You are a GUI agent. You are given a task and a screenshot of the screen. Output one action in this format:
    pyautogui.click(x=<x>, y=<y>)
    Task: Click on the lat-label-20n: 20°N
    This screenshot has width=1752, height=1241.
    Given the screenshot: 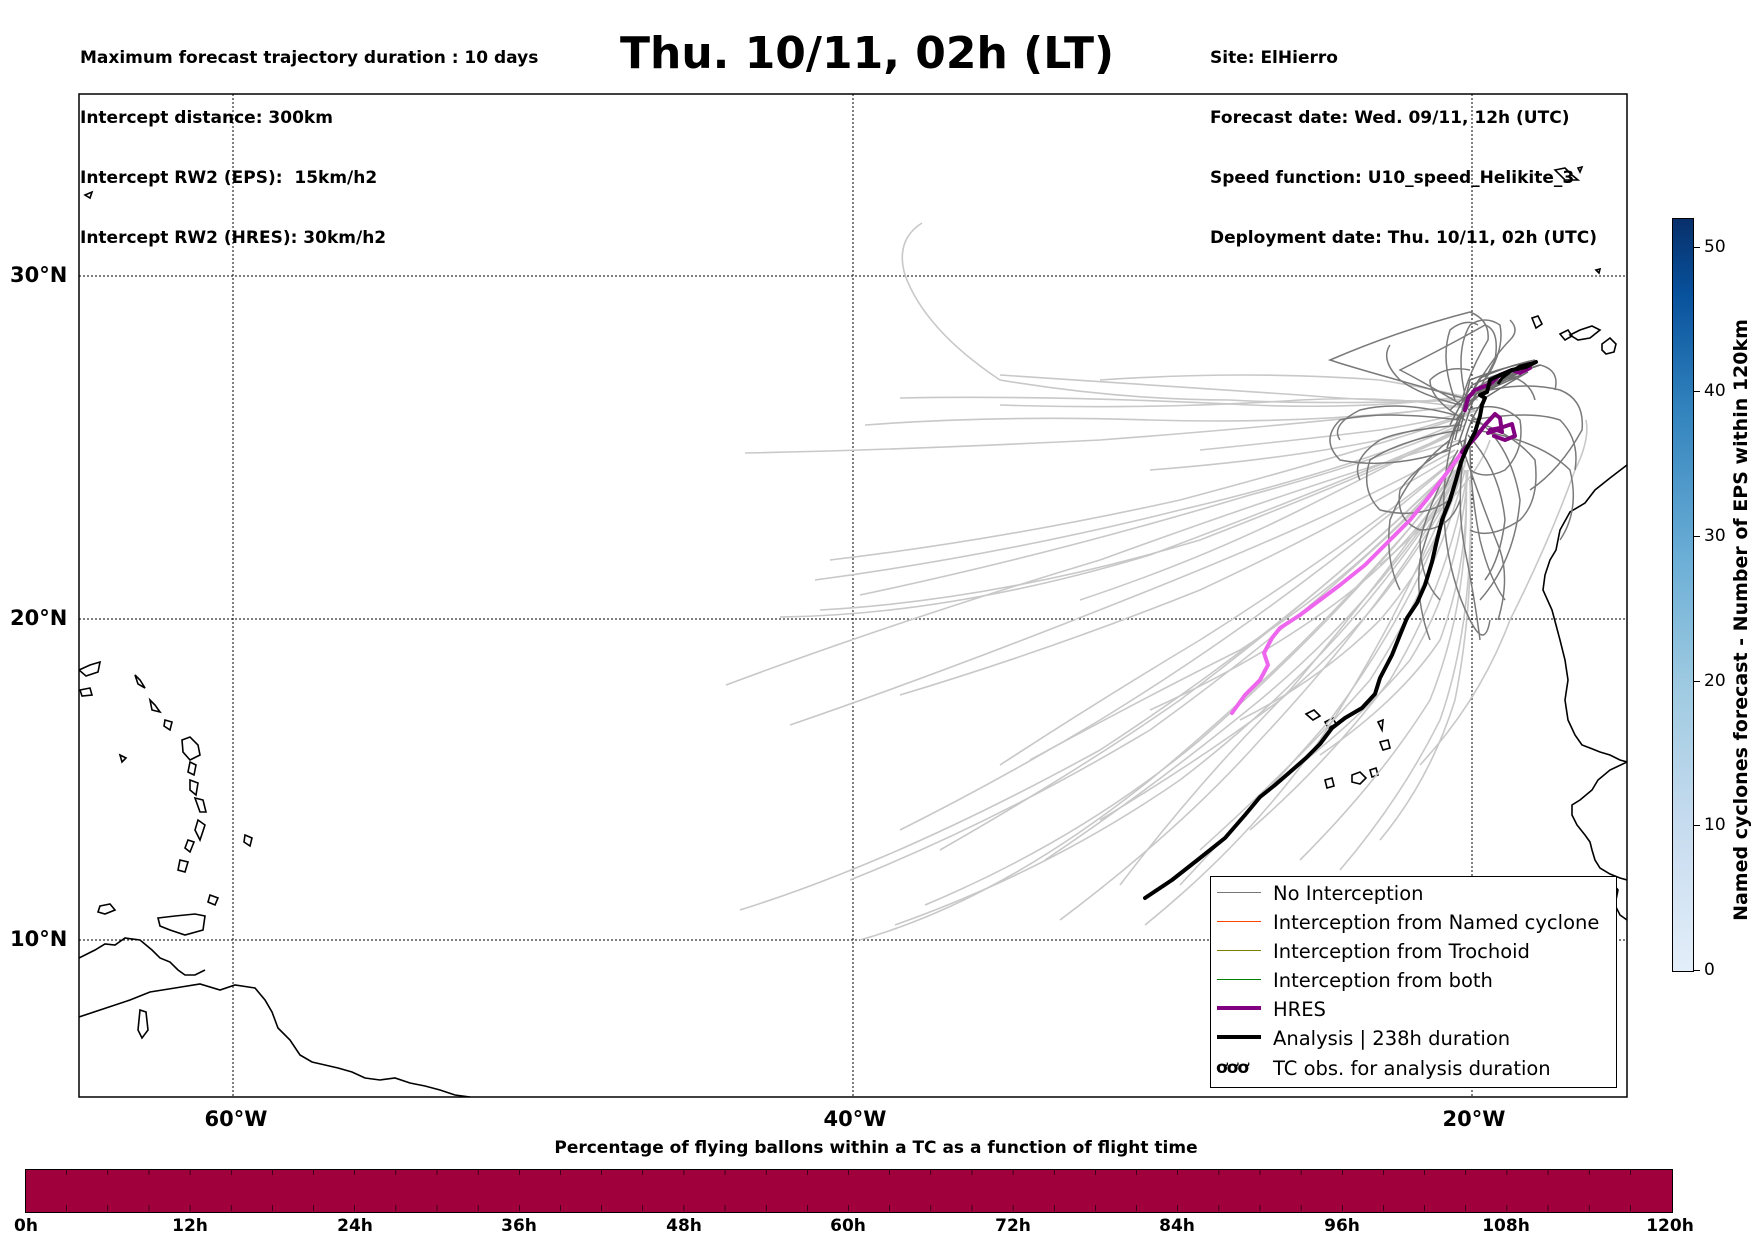 What is the action you would take?
    pyautogui.click(x=39, y=618)
    